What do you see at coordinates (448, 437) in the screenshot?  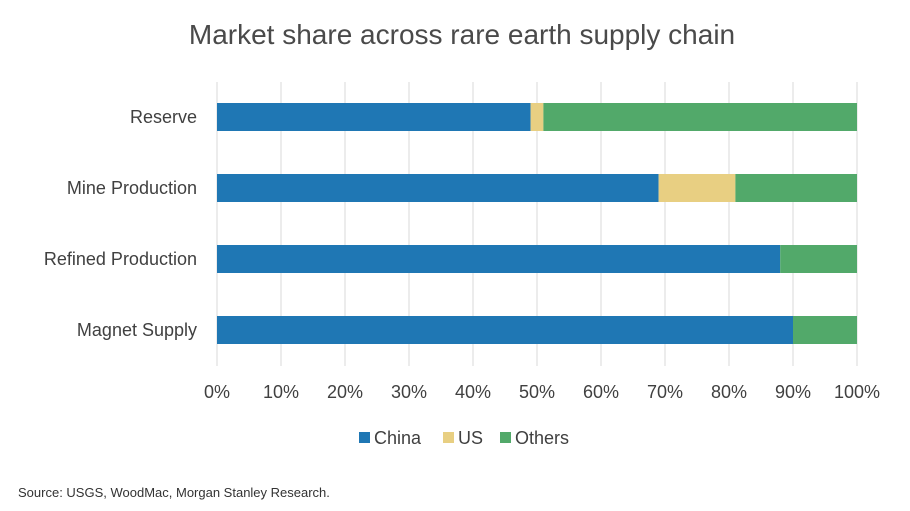 I see `legend-swatch-us` at bounding box center [448, 437].